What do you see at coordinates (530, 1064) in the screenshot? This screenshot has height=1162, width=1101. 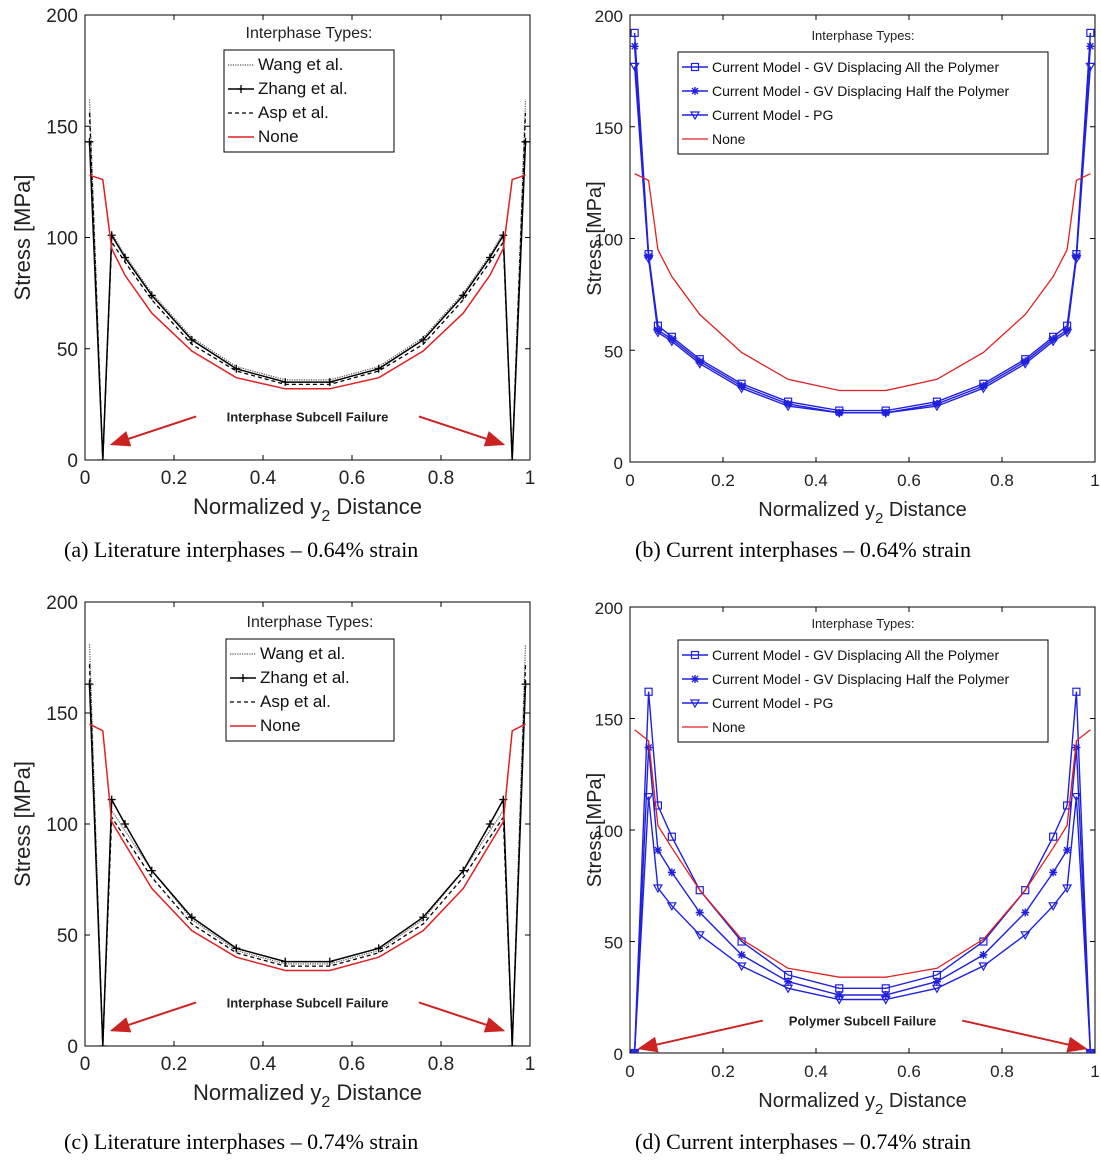 I see `x-tick-label: 1` at bounding box center [530, 1064].